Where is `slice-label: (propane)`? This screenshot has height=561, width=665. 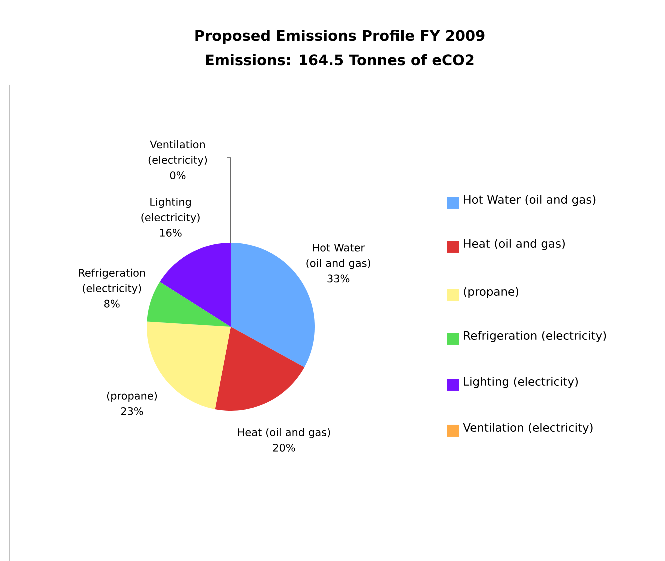 slice-label: (propane) is located at coordinates (132, 397).